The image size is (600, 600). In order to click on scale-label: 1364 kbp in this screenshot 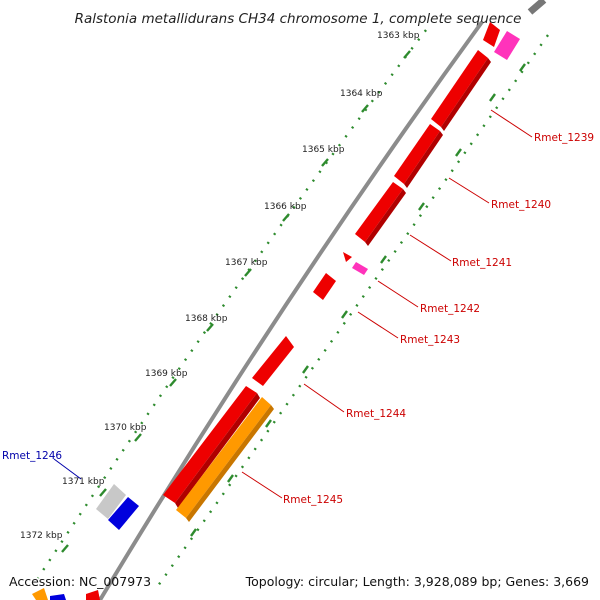, I will do `click(361, 94)`.